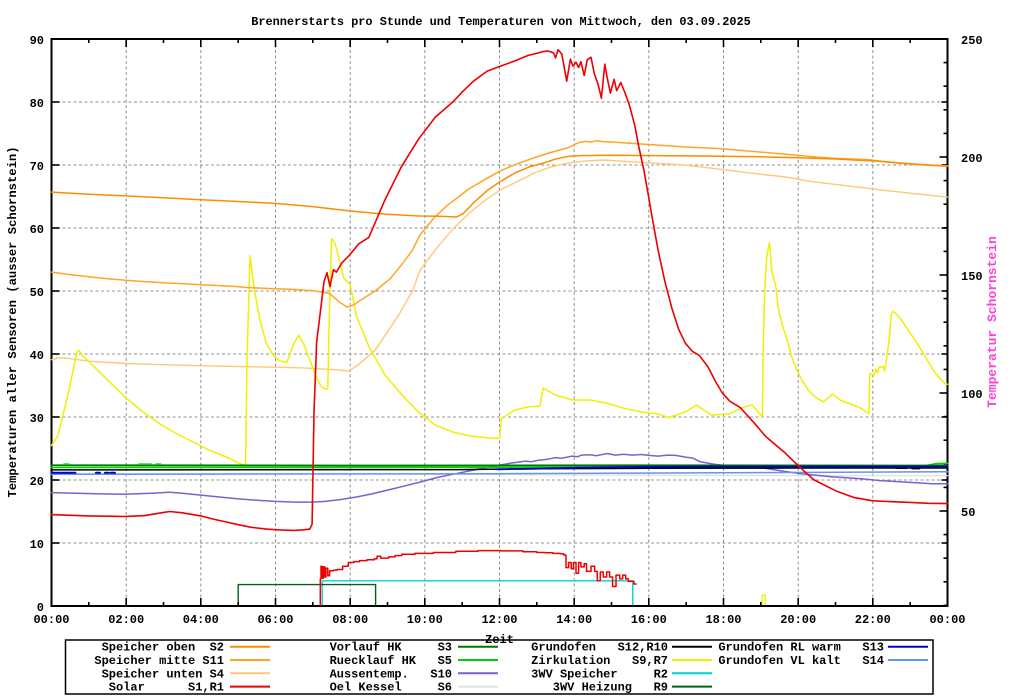  What do you see at coordinates (163, 674) in the screenshot?
I see `svg-text: Speicher unten S4` at bounding box center [163, 674].